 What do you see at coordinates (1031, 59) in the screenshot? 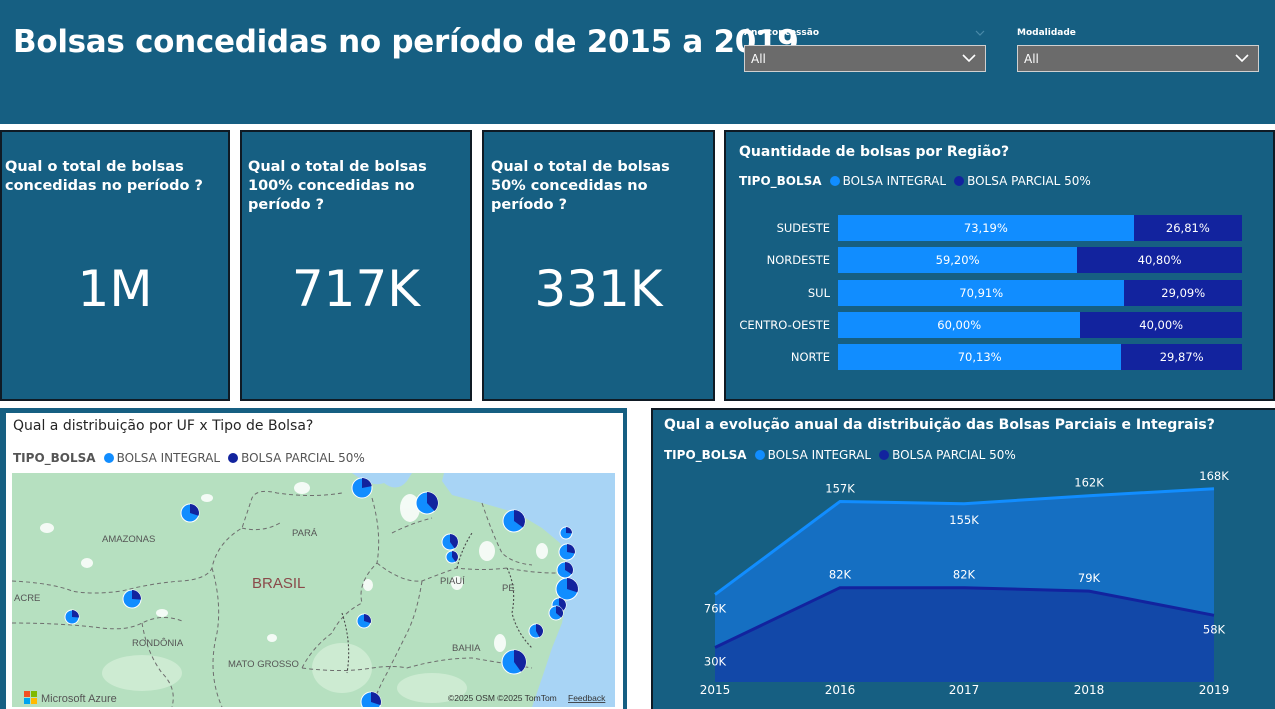
I see `modalidade-value: All` at bounding box center [1031, 59].